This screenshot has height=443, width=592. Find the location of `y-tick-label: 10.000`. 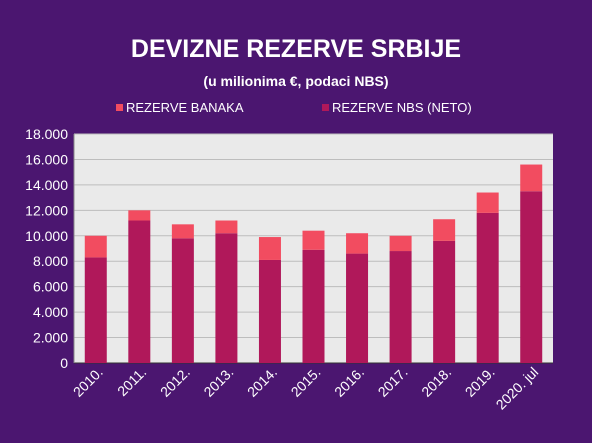

y-tick-label: 10.000 is located at coordinates (46, 236).